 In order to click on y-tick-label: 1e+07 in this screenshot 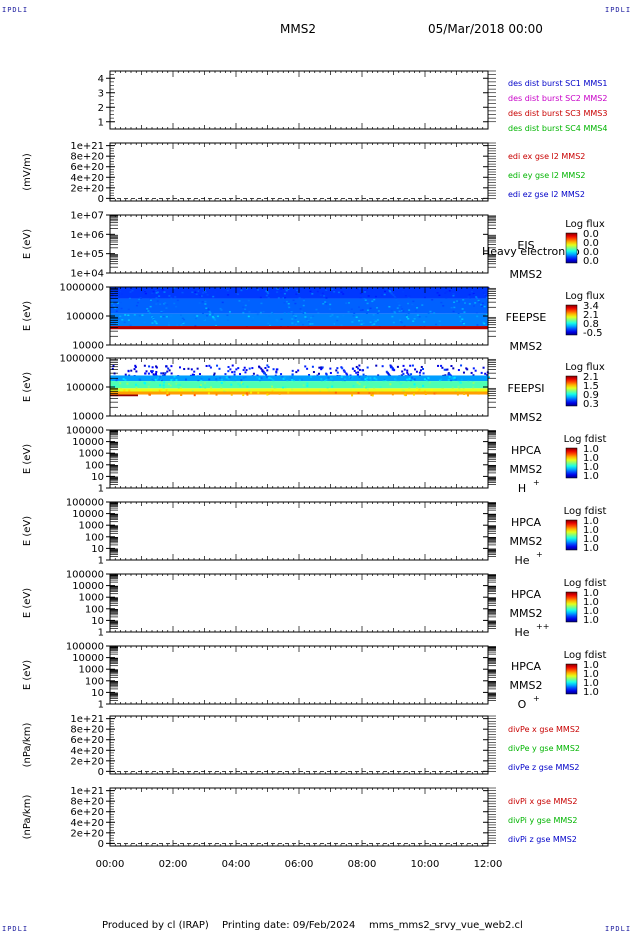, I will do `click(87, 216)`.